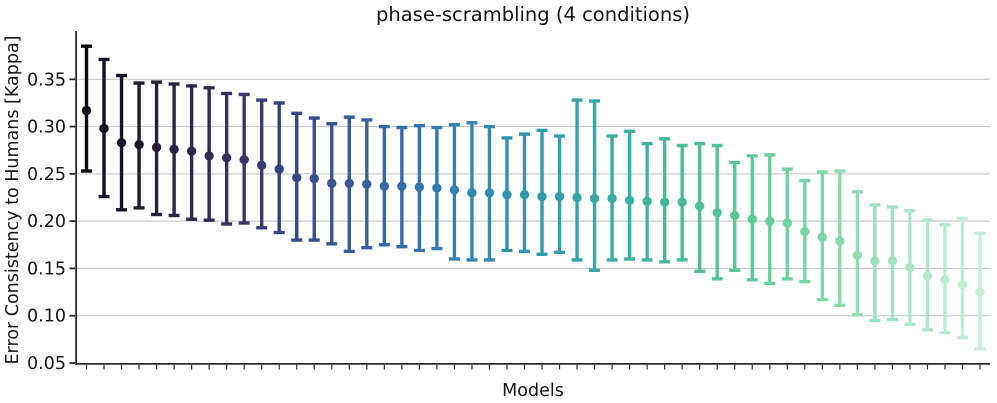  What do you see at coordinates (46, 128) in the screenshot?
I see `y-tick-label: 0.30` at bounding box center [46, 128].